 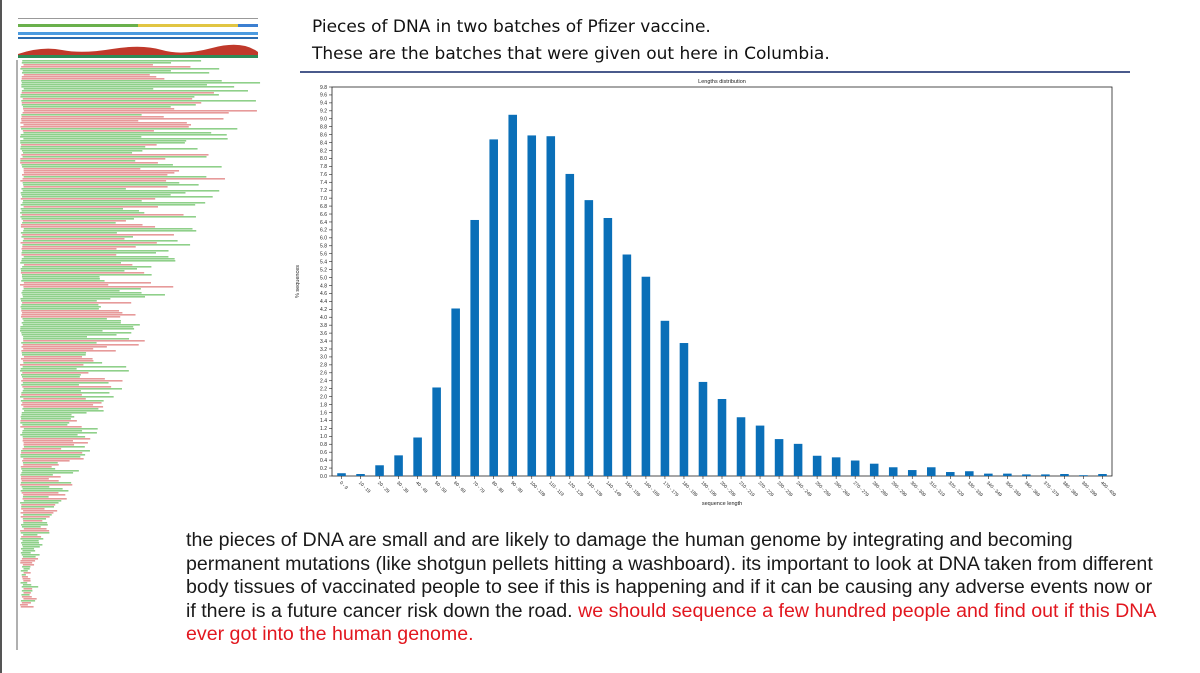 What do you see at coordinates (1033, 489) in the screenshot?
I see `x-tick-label: 360 - 369` at bounding box center [1033, 489].